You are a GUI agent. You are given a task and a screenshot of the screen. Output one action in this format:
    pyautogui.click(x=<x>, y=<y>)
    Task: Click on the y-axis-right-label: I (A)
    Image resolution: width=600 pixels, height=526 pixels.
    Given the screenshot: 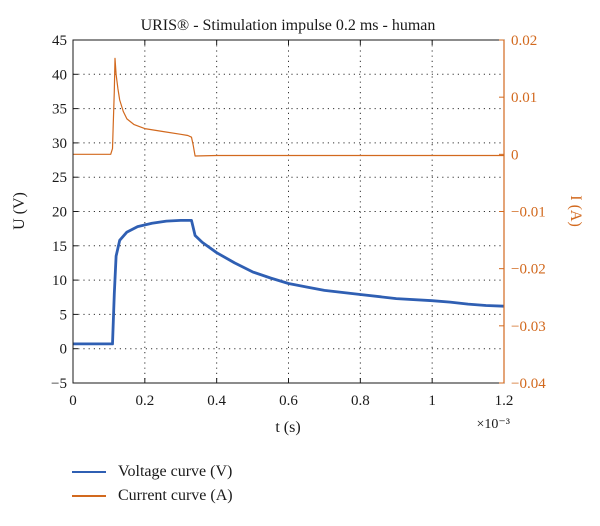 What is the action you would take?
    pyautogui.click(x=575, y=211)
    